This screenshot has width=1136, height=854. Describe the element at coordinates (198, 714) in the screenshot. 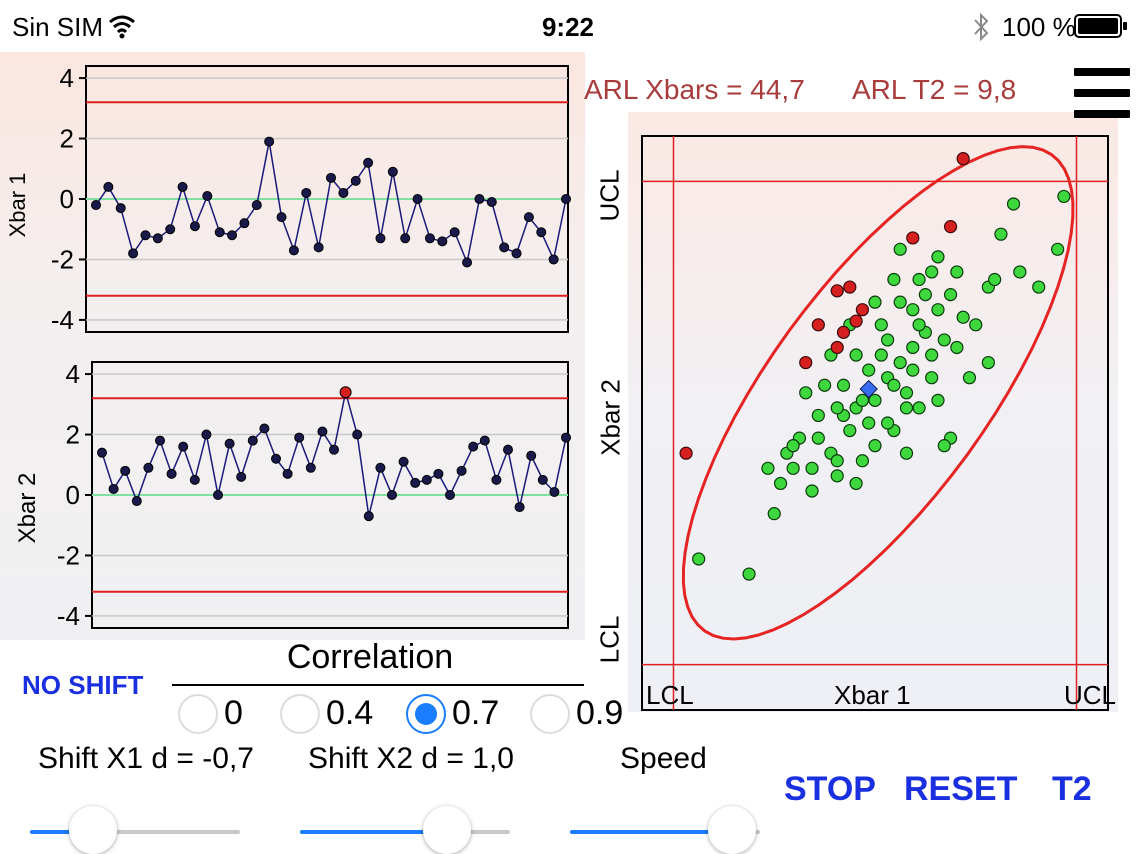

I see `radio-circle-icon` at that location.